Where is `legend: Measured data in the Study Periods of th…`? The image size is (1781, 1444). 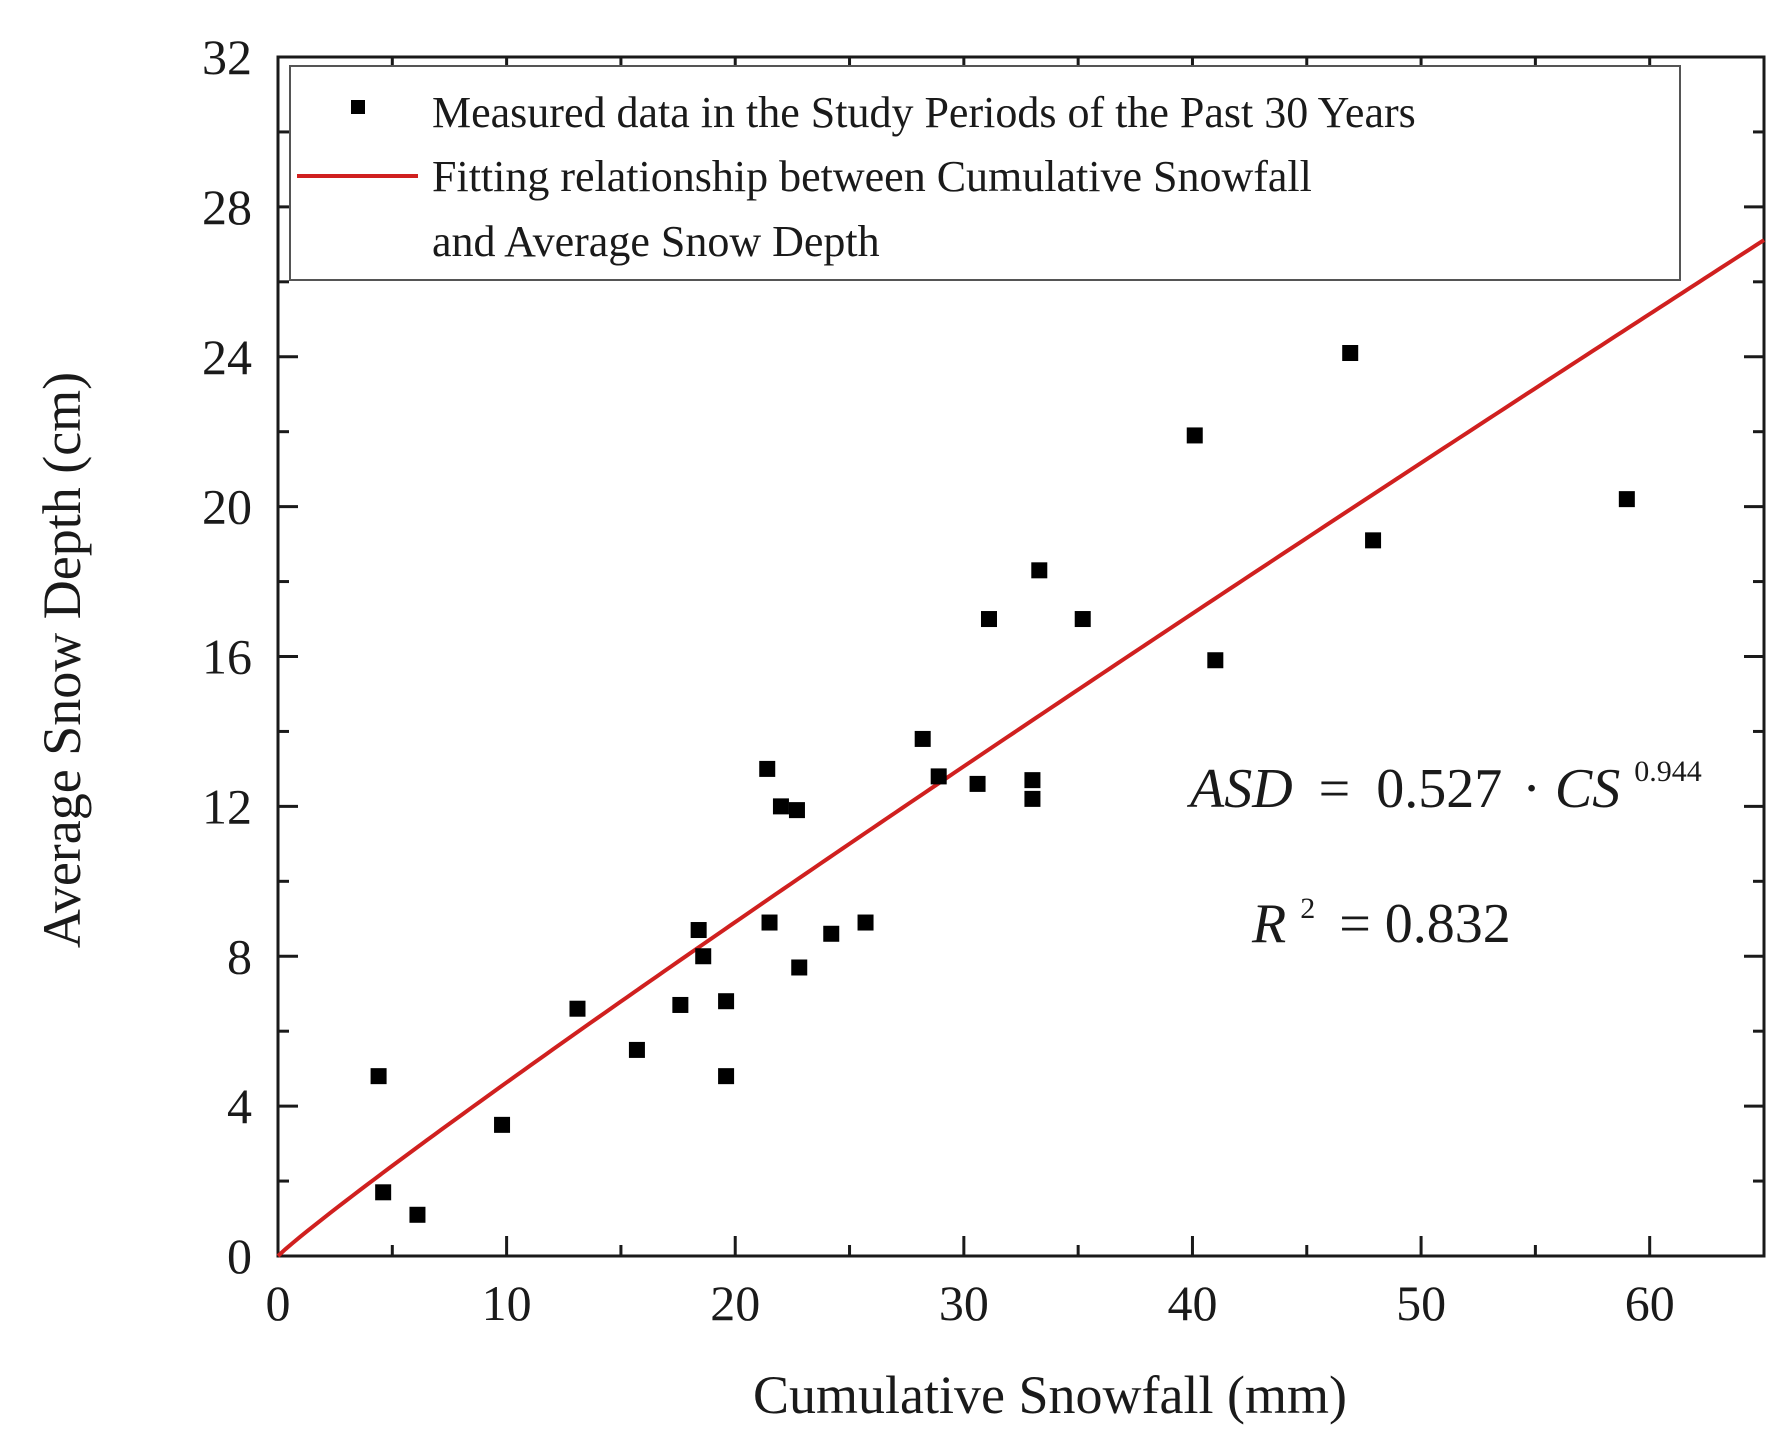
legend: Measured data in the Study Periods of th… is located at coordinates (985, 173).